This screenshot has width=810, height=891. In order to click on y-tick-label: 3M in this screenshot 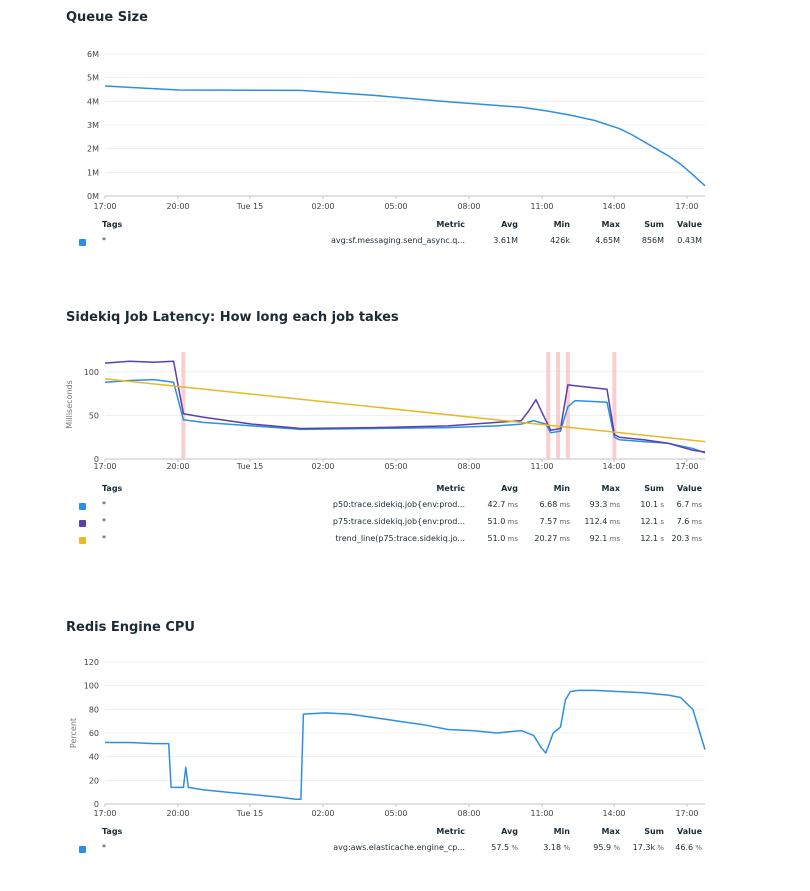, I will do `click(93, 125)`.